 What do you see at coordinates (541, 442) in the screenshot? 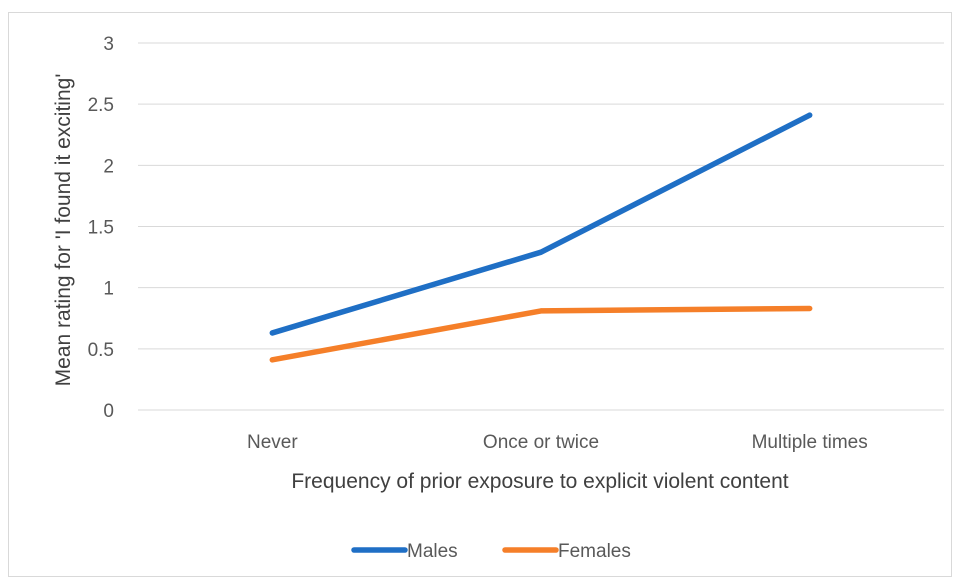
I see `x-tick-label: Once or twice` at bounding box center [541, 442].